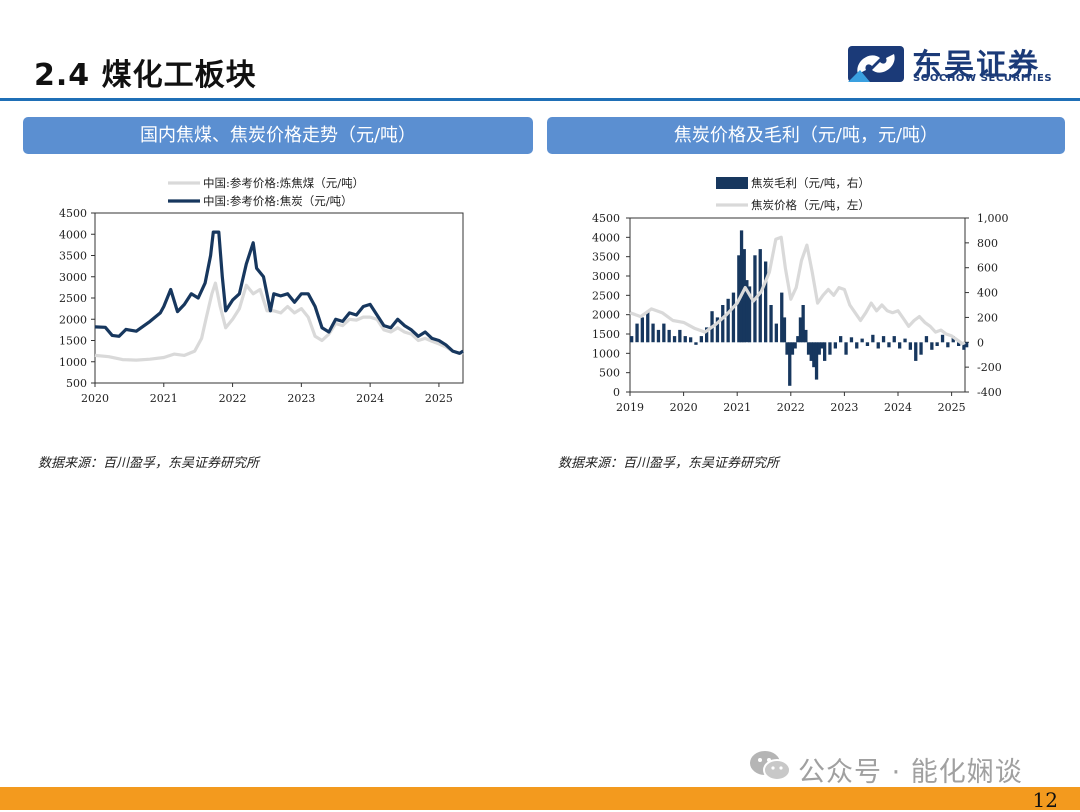 This screenshot has width=1080, height=812. Describe the element at coordinates (770, 766) in the screenshot. I see `wechat-icon` at that location.